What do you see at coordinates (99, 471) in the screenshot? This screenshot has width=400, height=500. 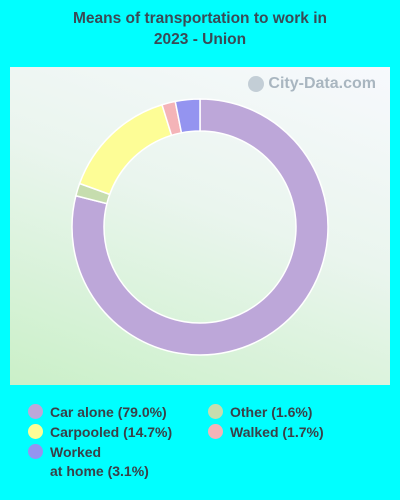 I see `legend-label-worked-line-2: at home (3.1%)` at bounding box center [99, 471].